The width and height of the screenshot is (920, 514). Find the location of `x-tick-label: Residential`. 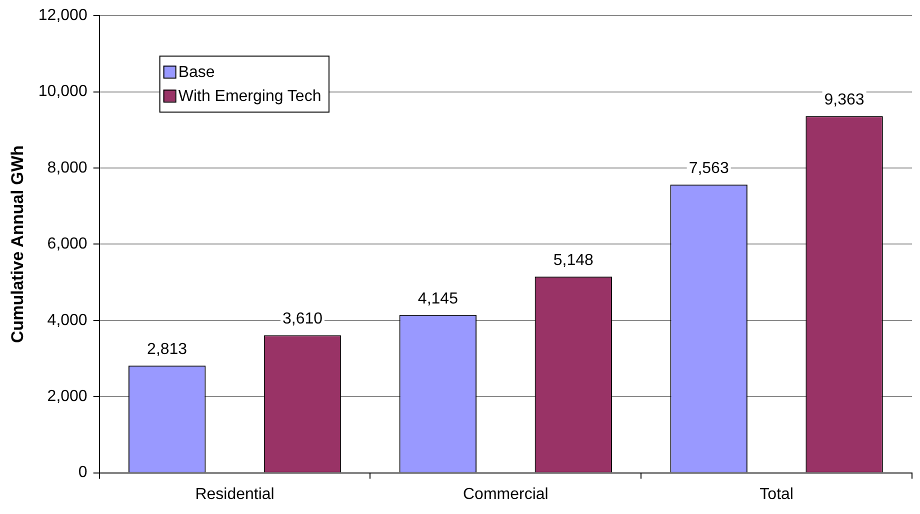

x-tick-label: Residential is located at coordinates (234, 494).